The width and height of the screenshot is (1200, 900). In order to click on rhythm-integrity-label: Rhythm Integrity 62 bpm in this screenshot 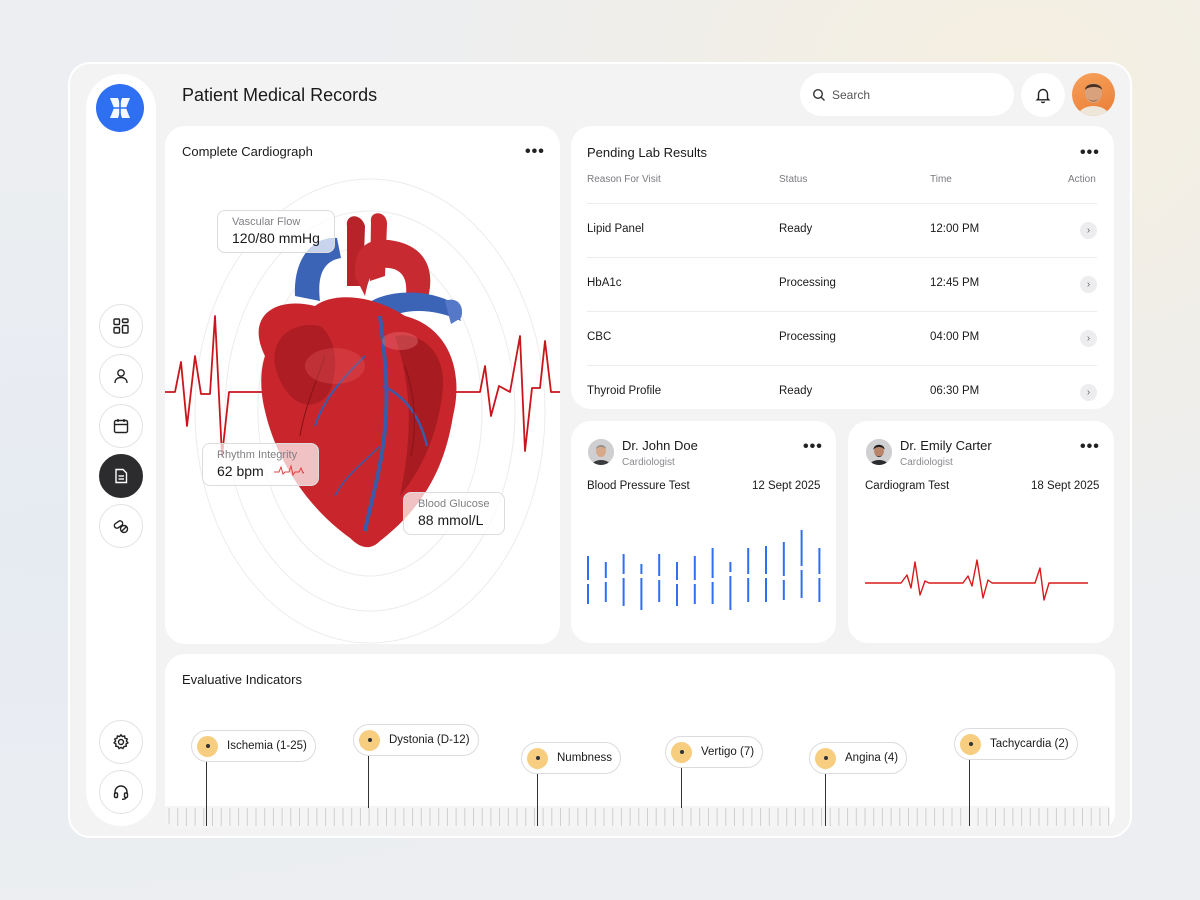, I will do `click(260, 464)`.